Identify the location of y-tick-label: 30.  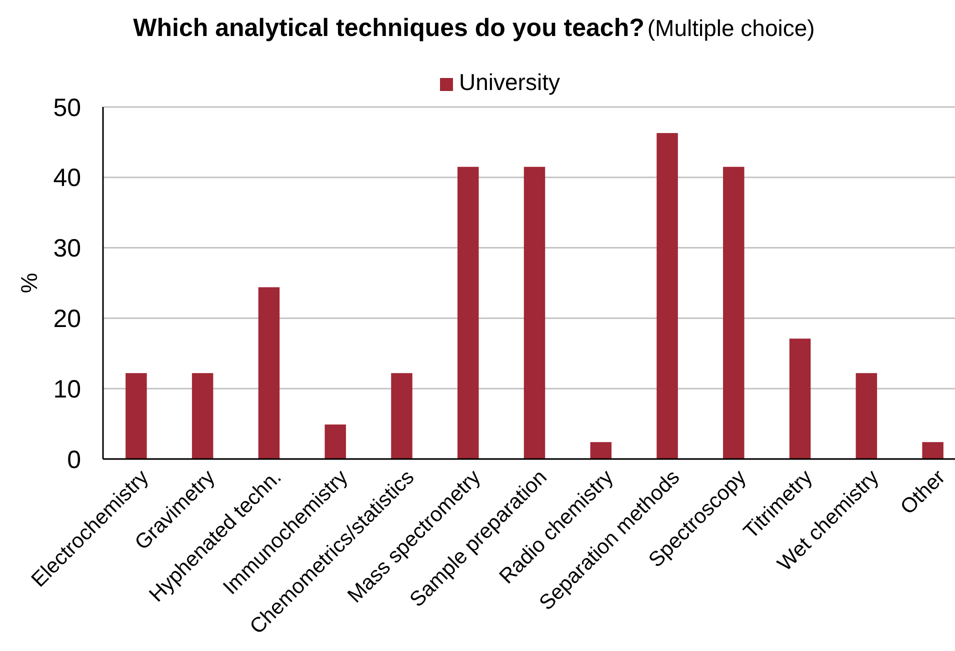
(67, 248).